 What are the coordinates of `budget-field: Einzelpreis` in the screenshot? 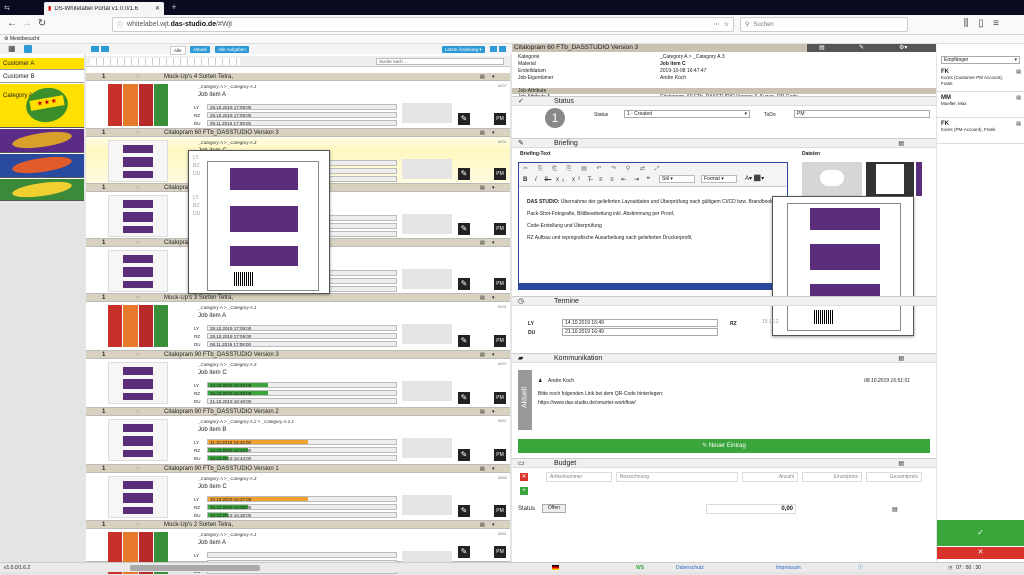 It's located at (832, 477).